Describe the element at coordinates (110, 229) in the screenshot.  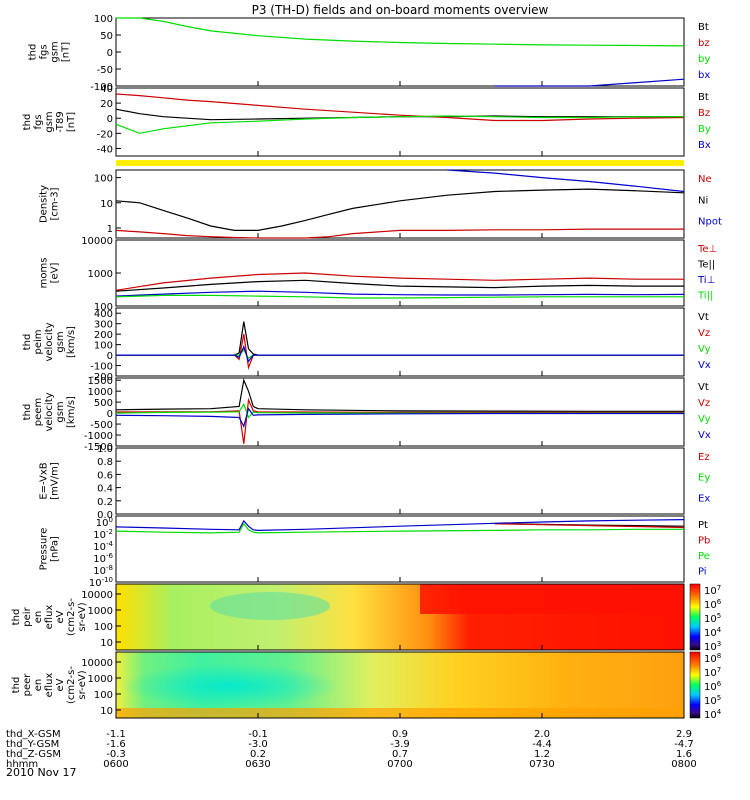
I see `y-tick-label: 1` at that location.